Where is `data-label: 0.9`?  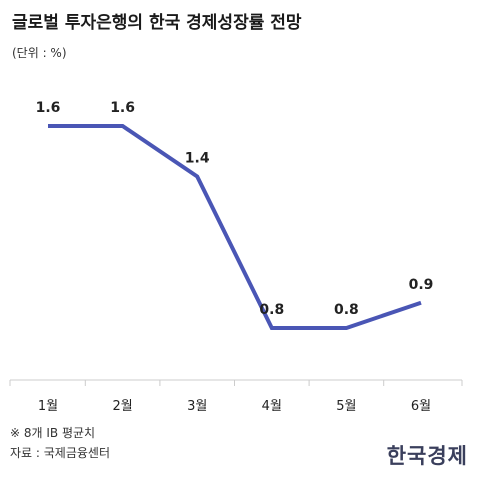
data-label: 0.9 is located at coordinates (421, 285).